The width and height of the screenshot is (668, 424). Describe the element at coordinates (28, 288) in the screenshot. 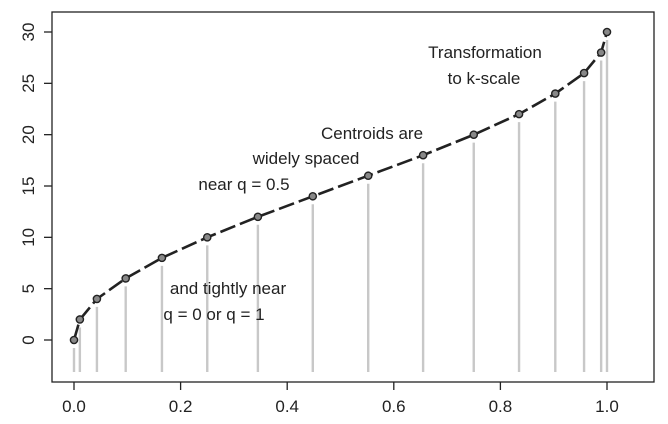

I see `y-tick-label: 5` at that location.